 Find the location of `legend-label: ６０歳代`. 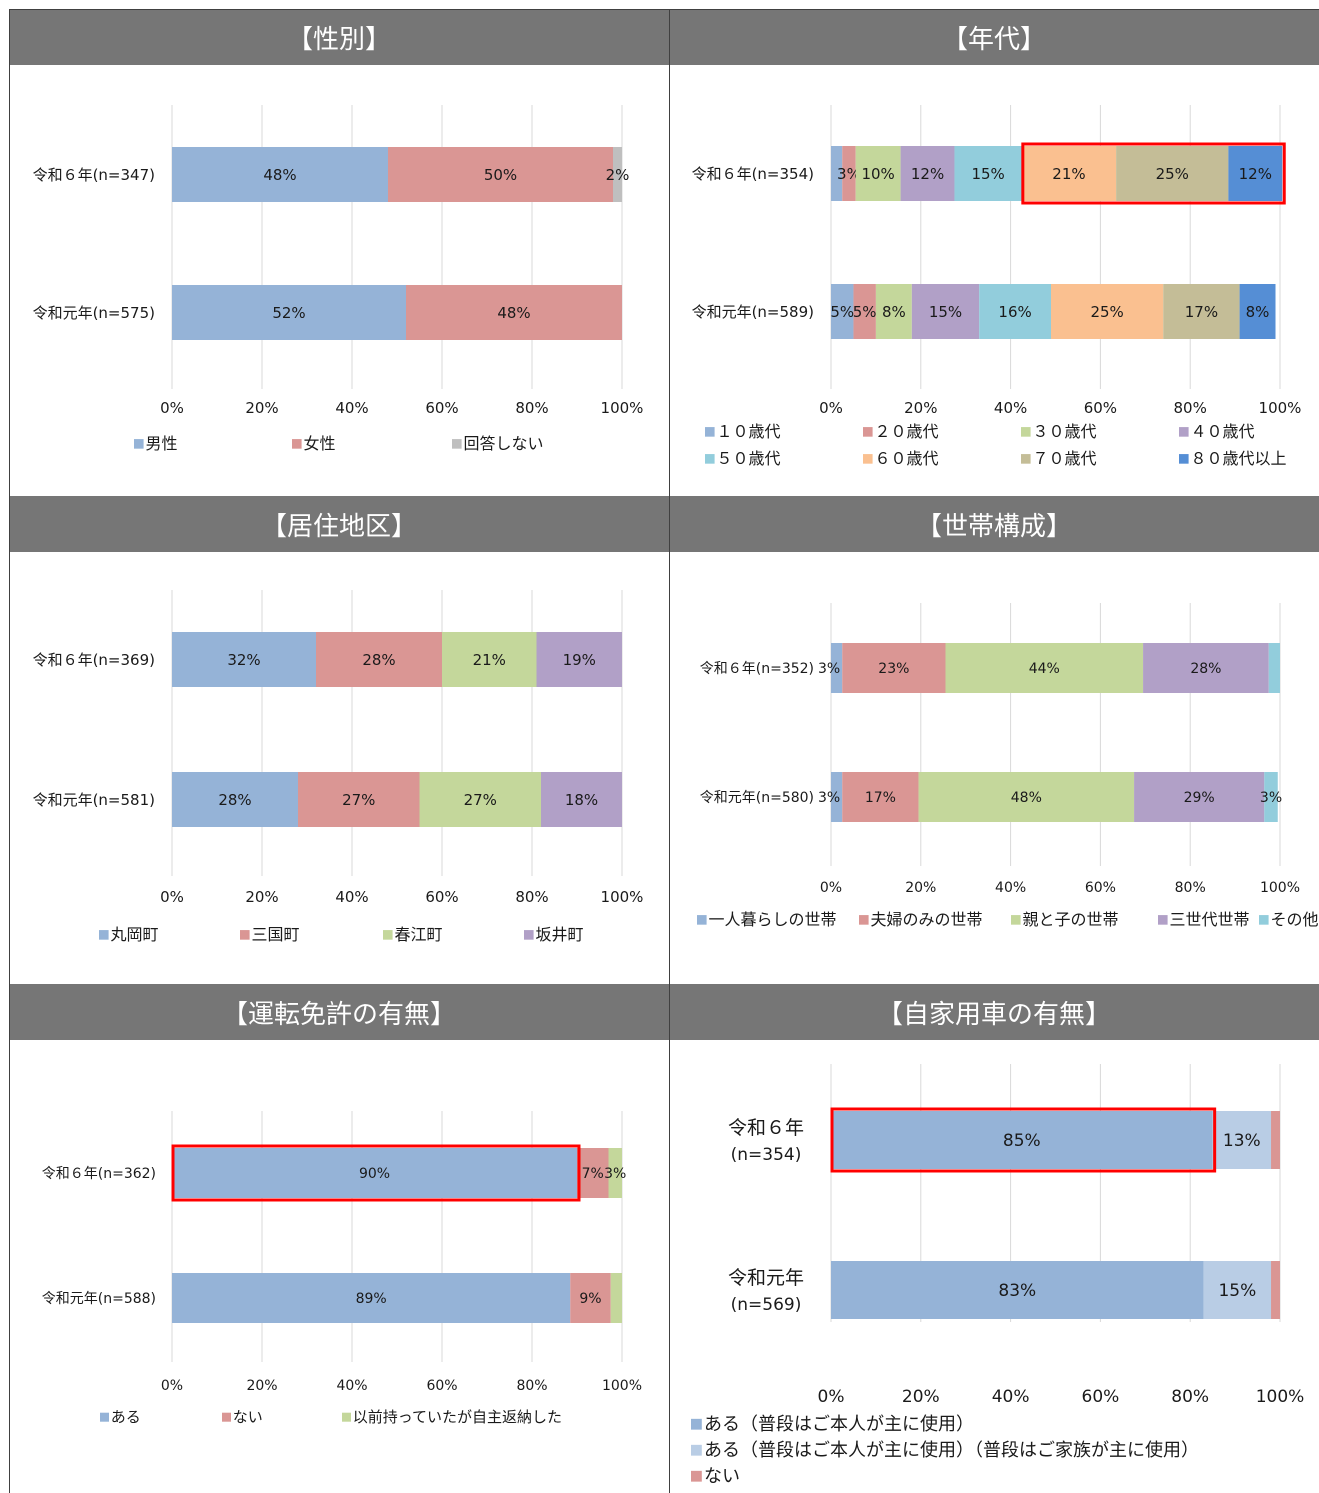

legend-label: ６０歳代 is located at coordinates (907, 458).